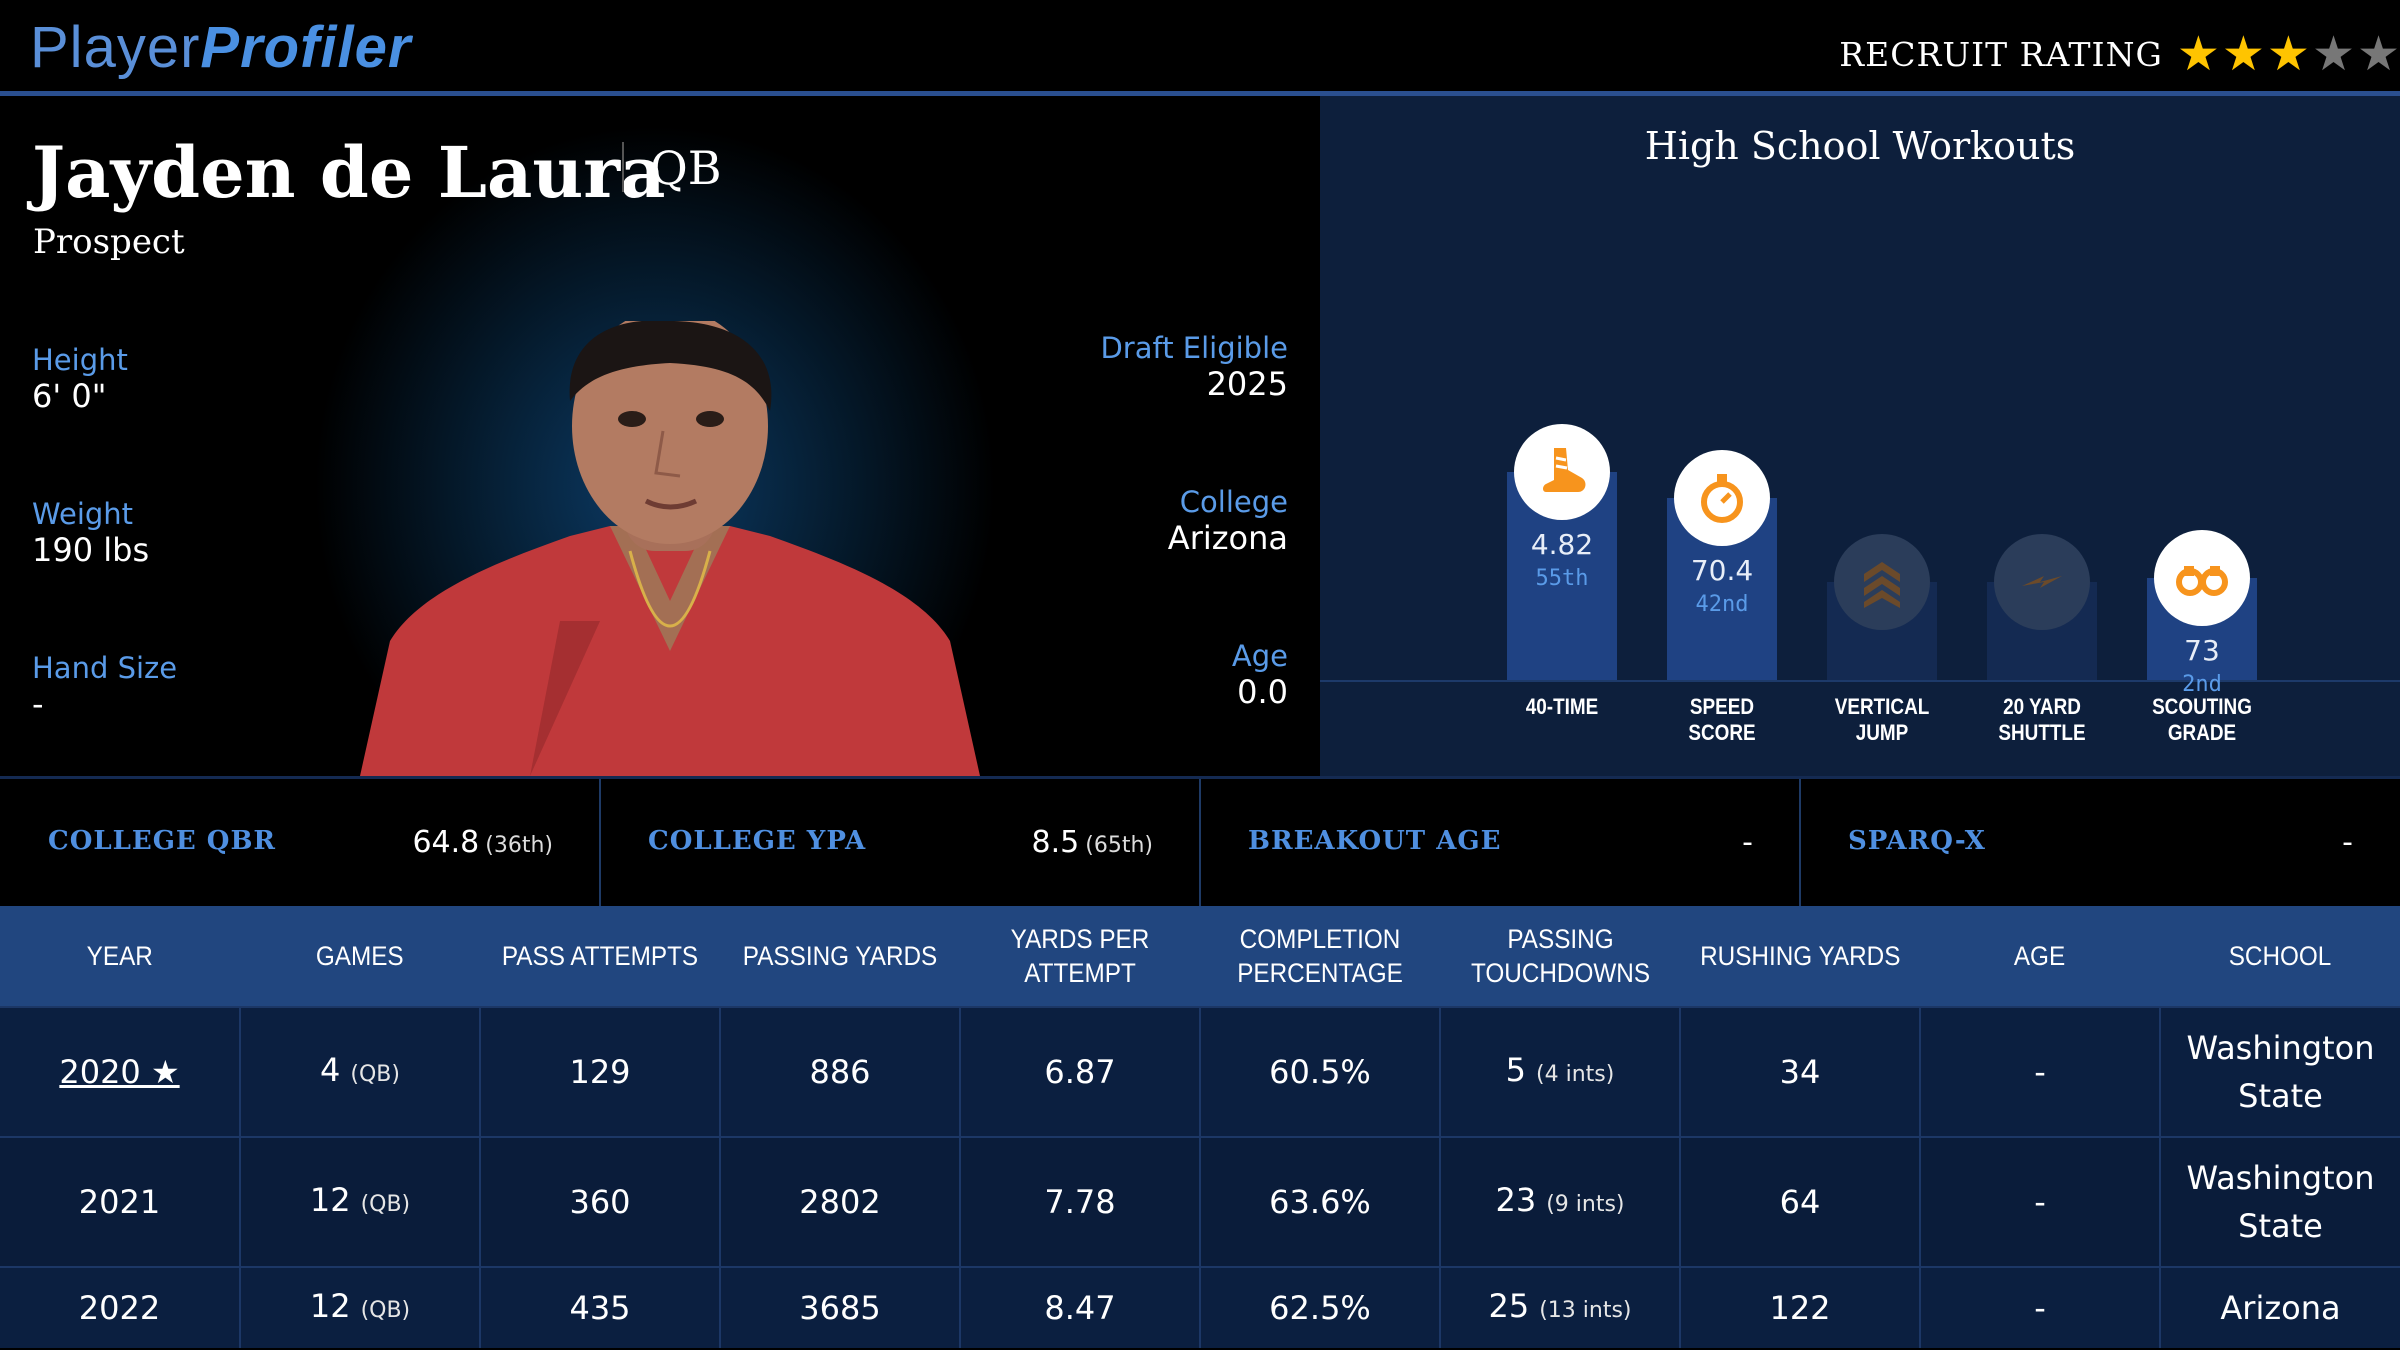  What do you see at coordinates (2001, 54) in the screenshot?
I see `recruit-rating-label: RECRUIT RATING` at bounding box center [2001, 54].